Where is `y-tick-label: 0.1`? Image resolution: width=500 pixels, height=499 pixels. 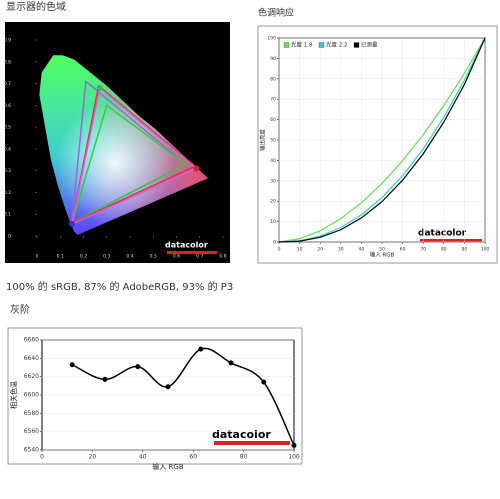 y-tick-label: 0.1 is located at coordinates (7, 215).